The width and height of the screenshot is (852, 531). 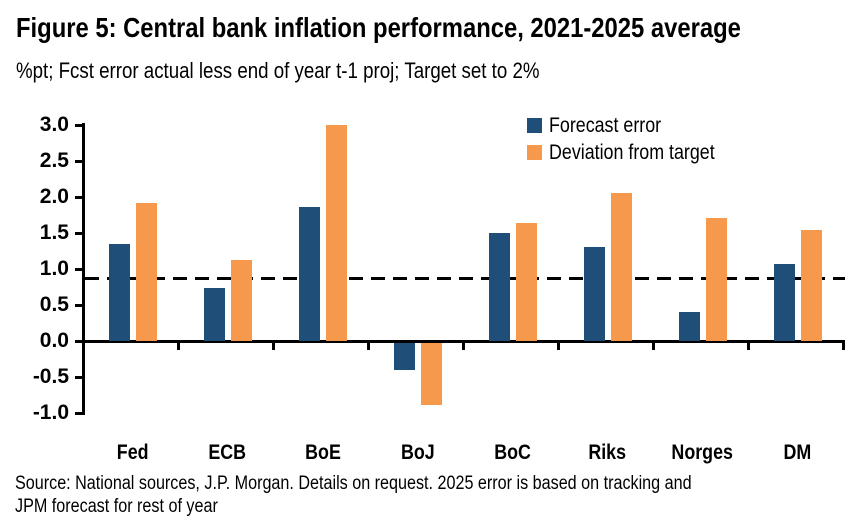 What do you see at coordinates (526, 281) in the screenshot?
I see `bar-deviation-boc` at bounding box center [526, 281].